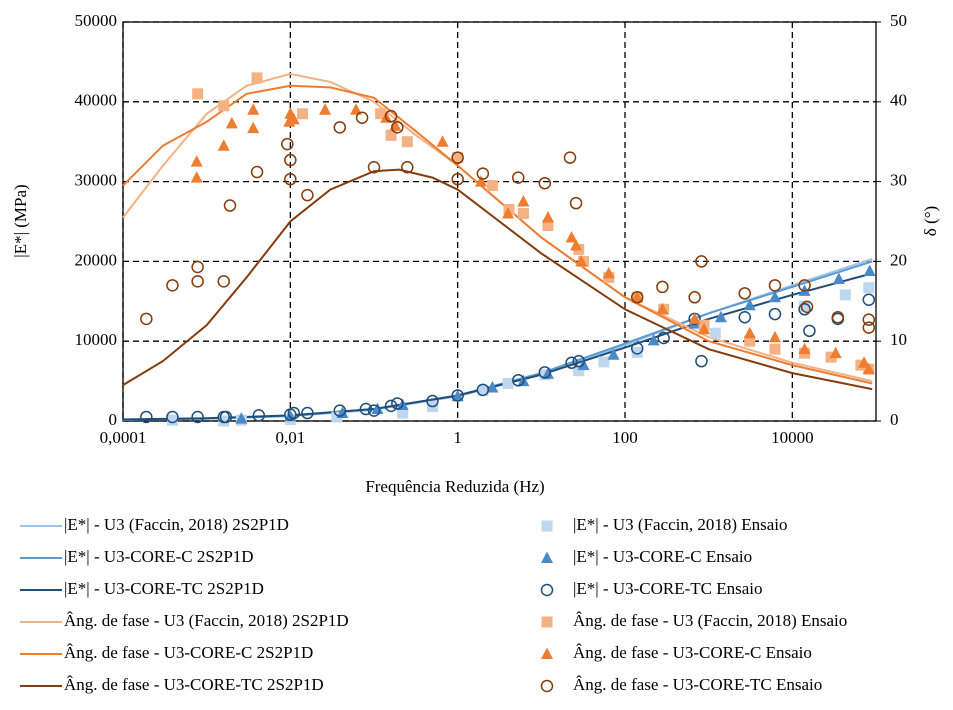  What do you see at coordinates (662, 556) in the screenshot?
I see `legend-label: |E*| - U3-CORE-C Ensaio` at bounding box center [662, 556].